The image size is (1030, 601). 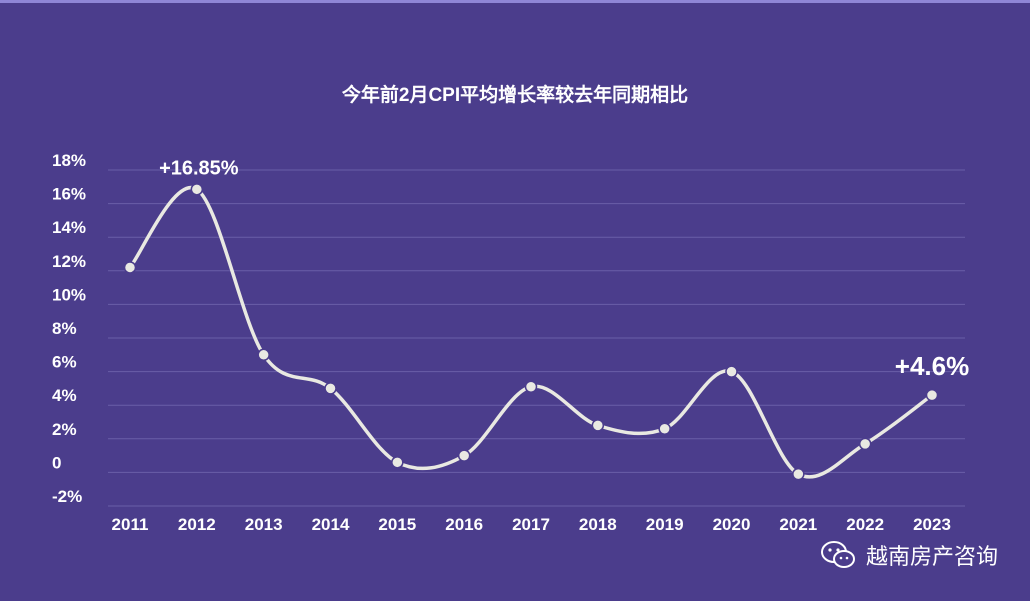 I want to click on watermark: 越南房产咨询, so click(x=909, y=555).